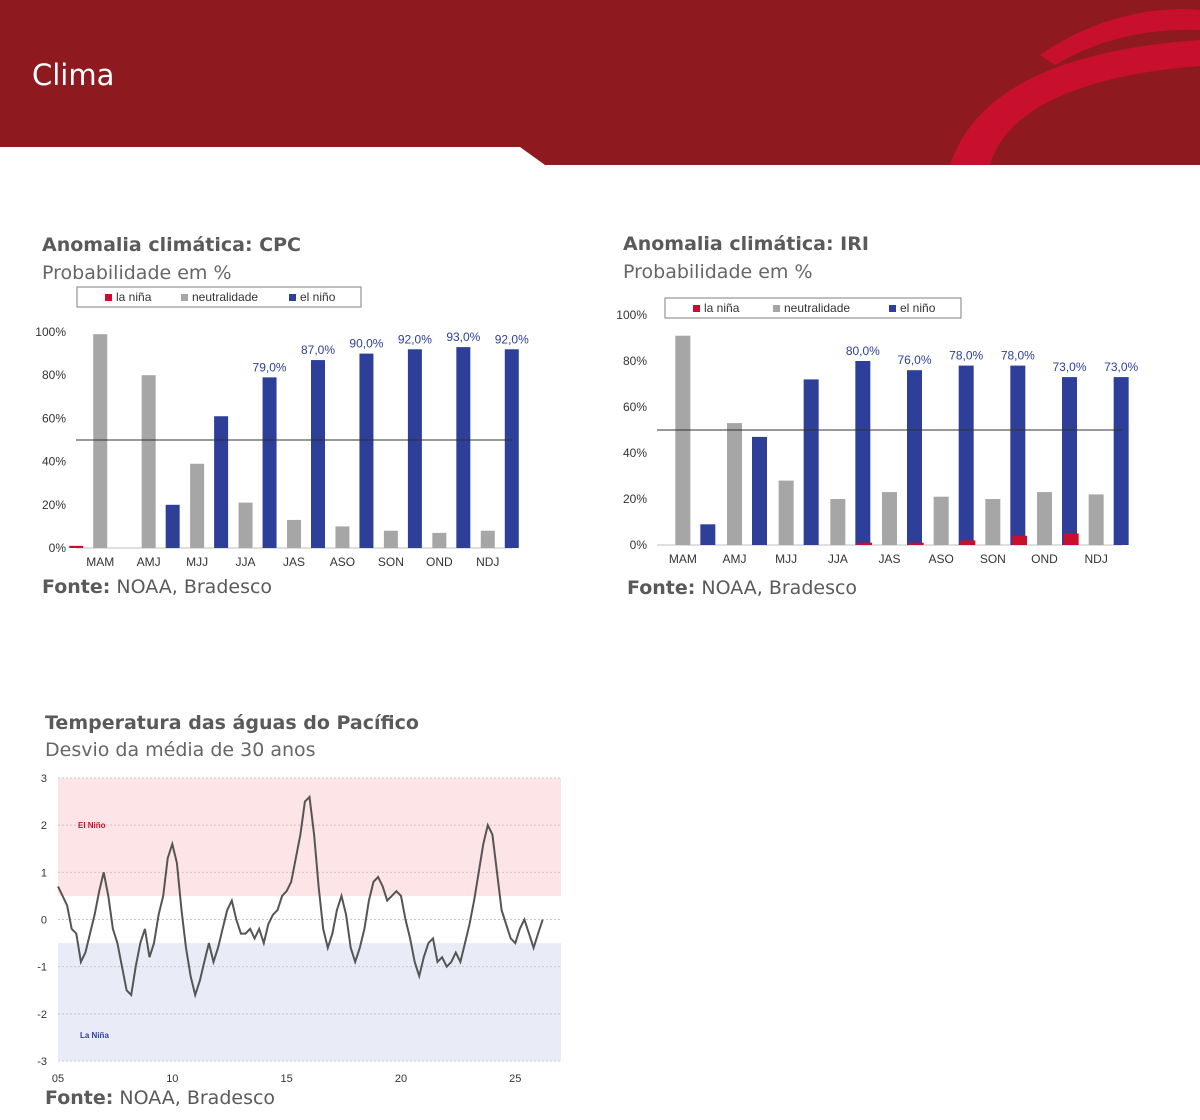  Describe the element at coordinates (600, 82) in the screenshot. I see `header-background` at that location.